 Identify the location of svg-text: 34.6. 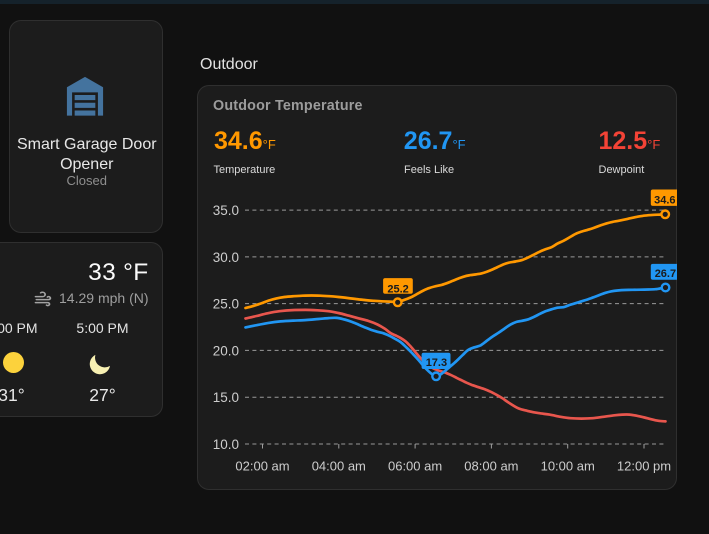
(664, 201).